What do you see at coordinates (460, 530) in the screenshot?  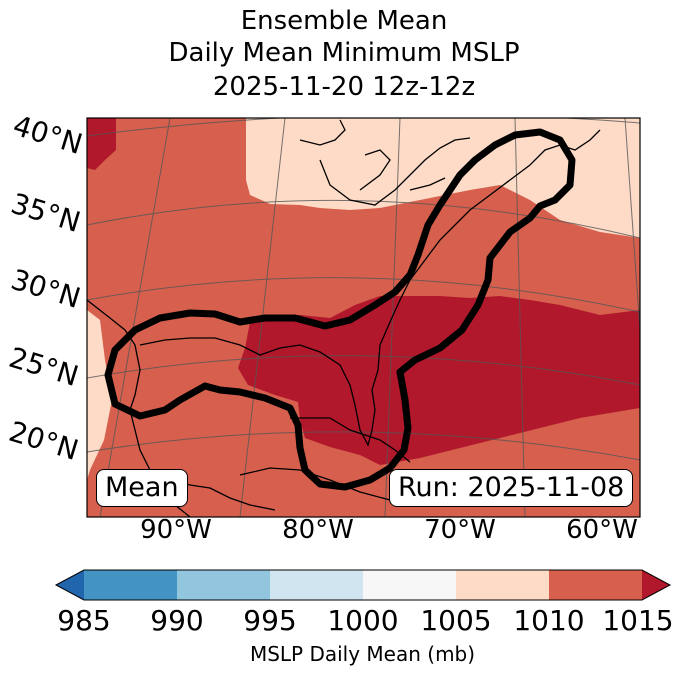 I see `lon-label-70w: 70°W` at bounding box center [460, 530].